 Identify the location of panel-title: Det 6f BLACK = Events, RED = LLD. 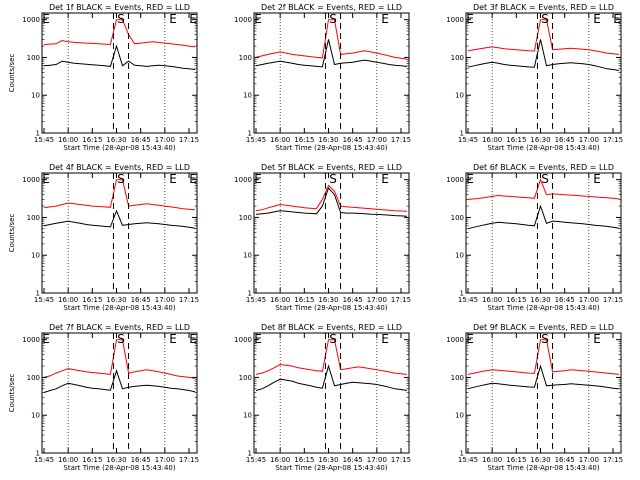
(543, 167).